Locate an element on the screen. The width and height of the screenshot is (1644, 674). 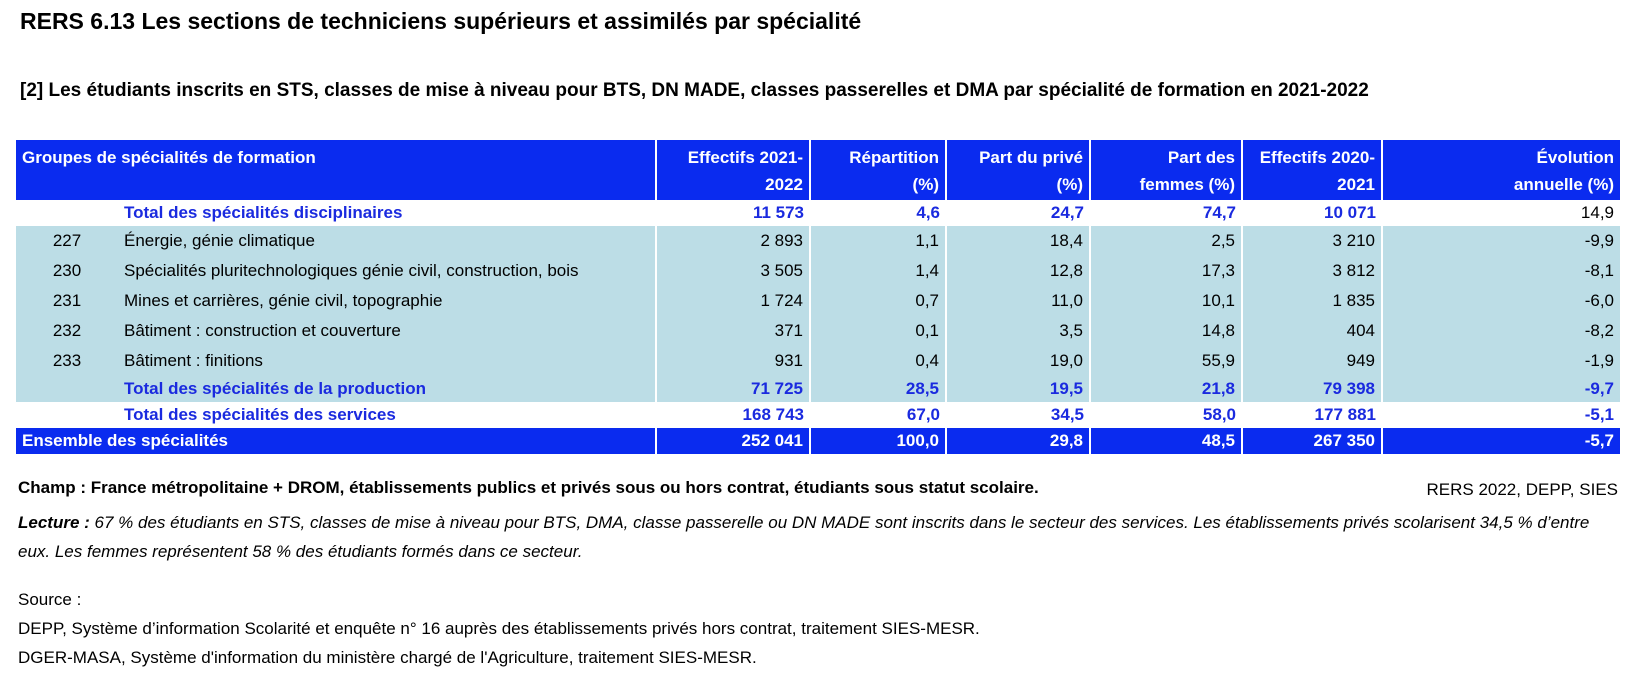
cell-label: Énergie, génie climatique is located at coordinates (387, 241).